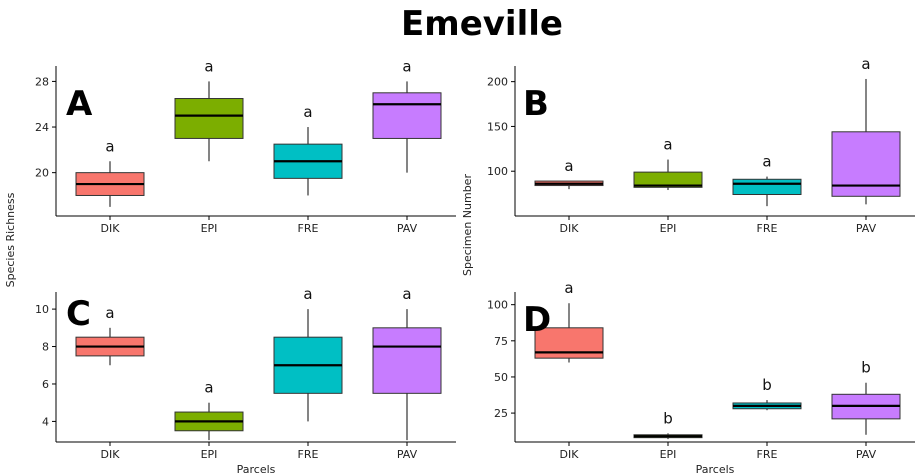 This screenshot has height=476, width=919. What do you see at coordinates (501, 413) in the screenshot?
I see `y-tick-label: 25` at bounding box center [501, 413].